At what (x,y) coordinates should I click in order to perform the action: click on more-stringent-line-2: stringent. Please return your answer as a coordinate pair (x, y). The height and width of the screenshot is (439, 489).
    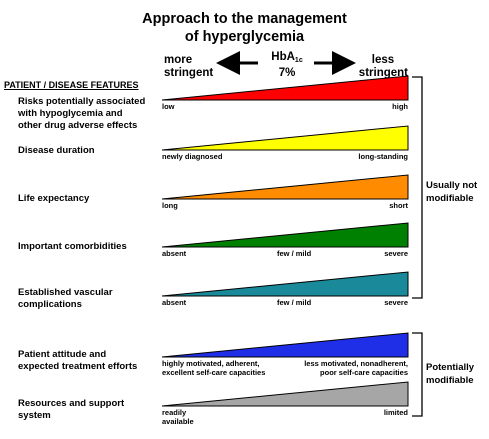
    Looking at the image, I should click on (189, 73).